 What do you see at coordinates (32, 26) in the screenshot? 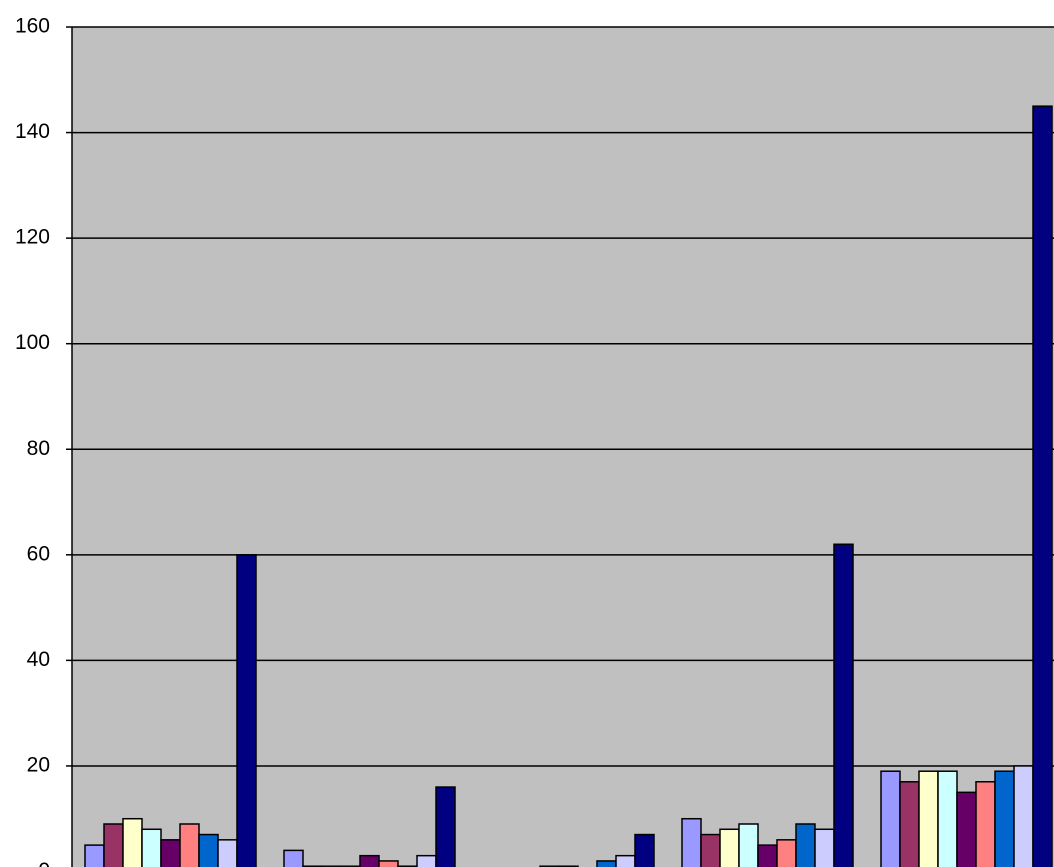
I see `y-tick-label: 160` at bounding box center [32, 26].